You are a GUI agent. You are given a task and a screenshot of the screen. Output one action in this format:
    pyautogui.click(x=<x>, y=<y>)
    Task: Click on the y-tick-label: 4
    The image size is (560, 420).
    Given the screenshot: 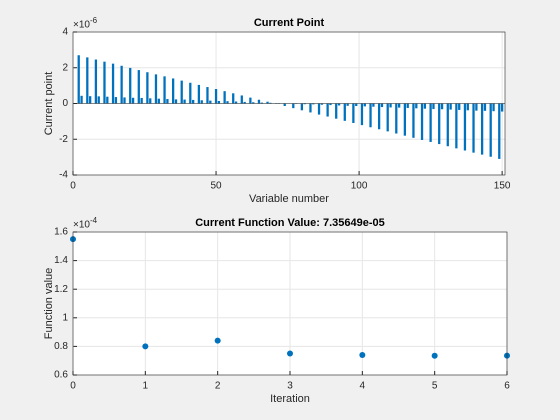 What is the action you would take?
    pyautogui.click(x=65, y=32)
    